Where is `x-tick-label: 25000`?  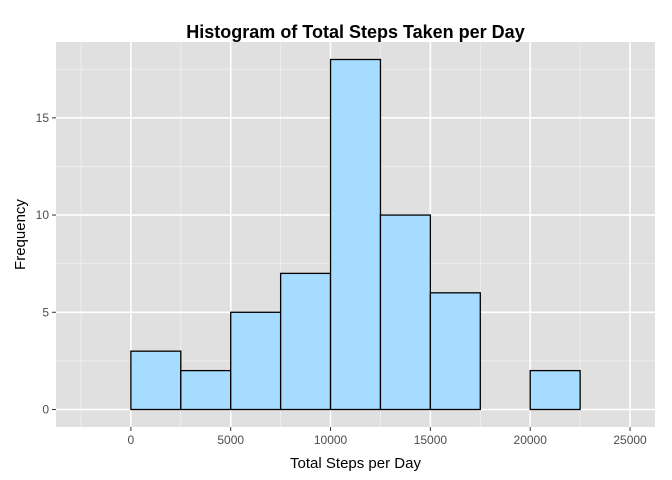 x-tick-label: 25000 is located at coordinates (630, 440).